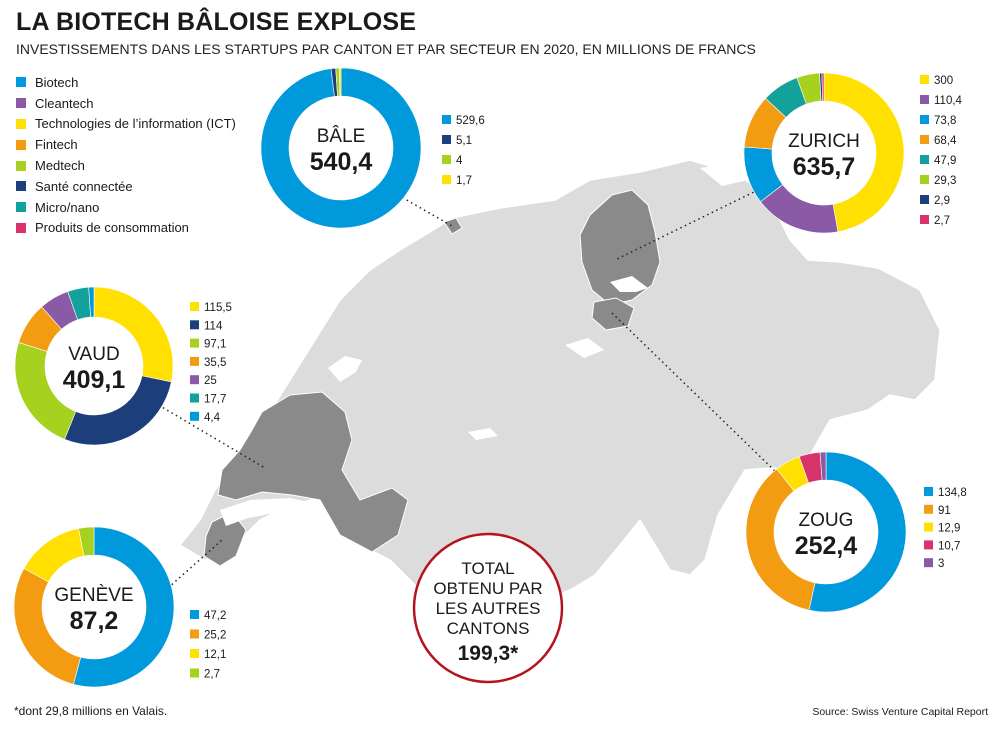  I want to click on canton-name: GENÈVE, so click(93, 595).